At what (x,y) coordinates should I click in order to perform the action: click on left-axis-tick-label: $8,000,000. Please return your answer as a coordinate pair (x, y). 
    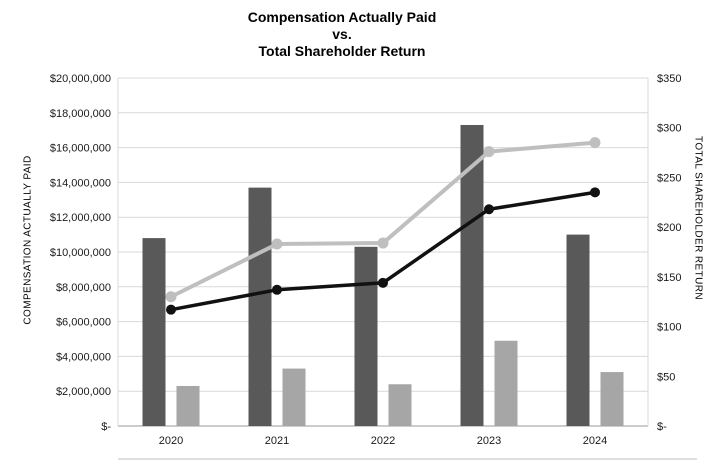
    Looking at the image, I should click on (83, 288).